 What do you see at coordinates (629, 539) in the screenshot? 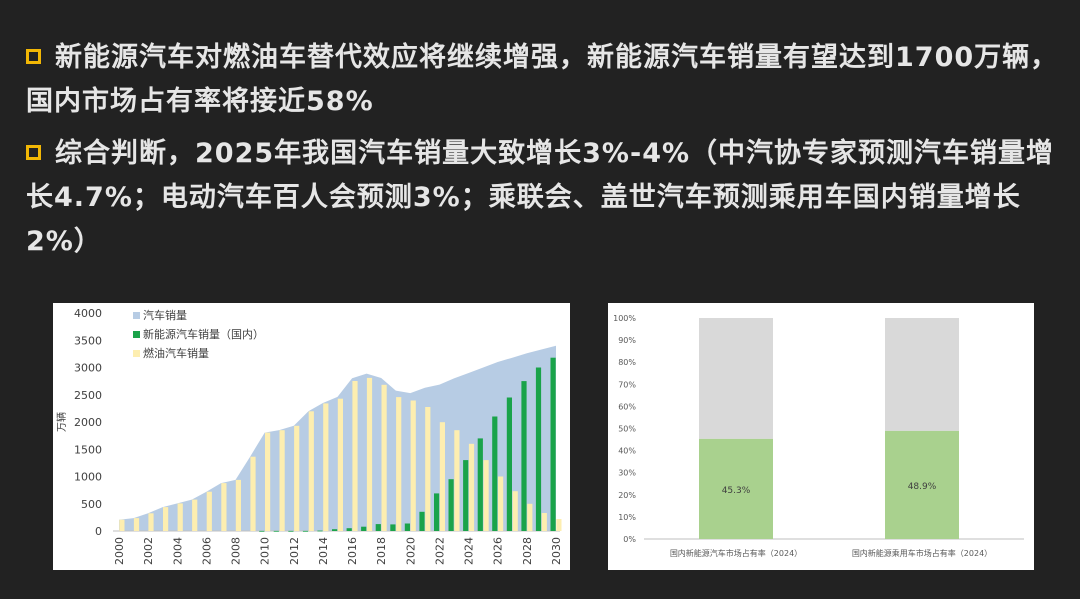
I see `y-tick-label: 0%` at bounding box center [629, 539].